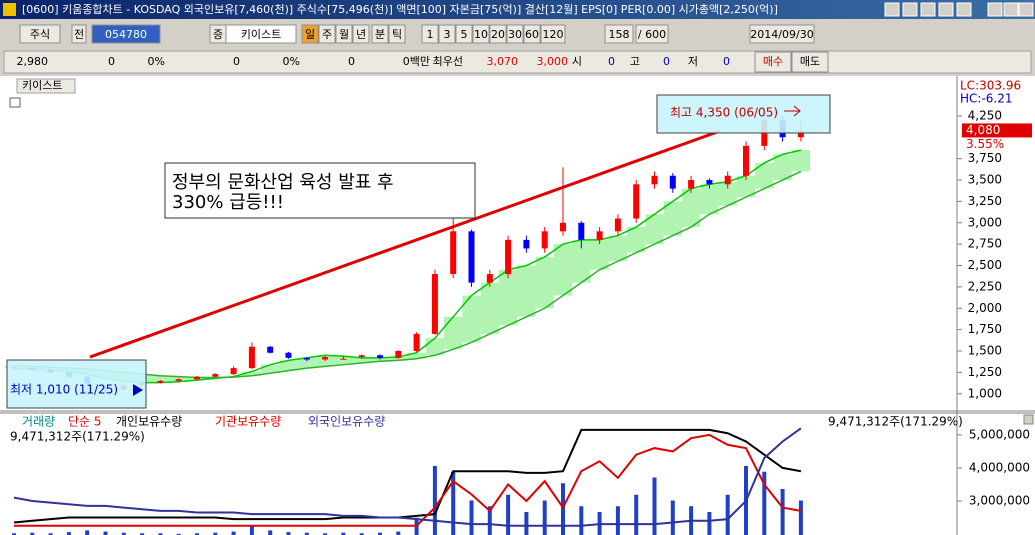 This screenshot has height=535, width=1035. I want to click on info-values: 2,980 0 0% 0 0% 0 0백만 최우선 3,070 3,000 시 0 고 0 저 0 매수 매도, so click(423, 62).